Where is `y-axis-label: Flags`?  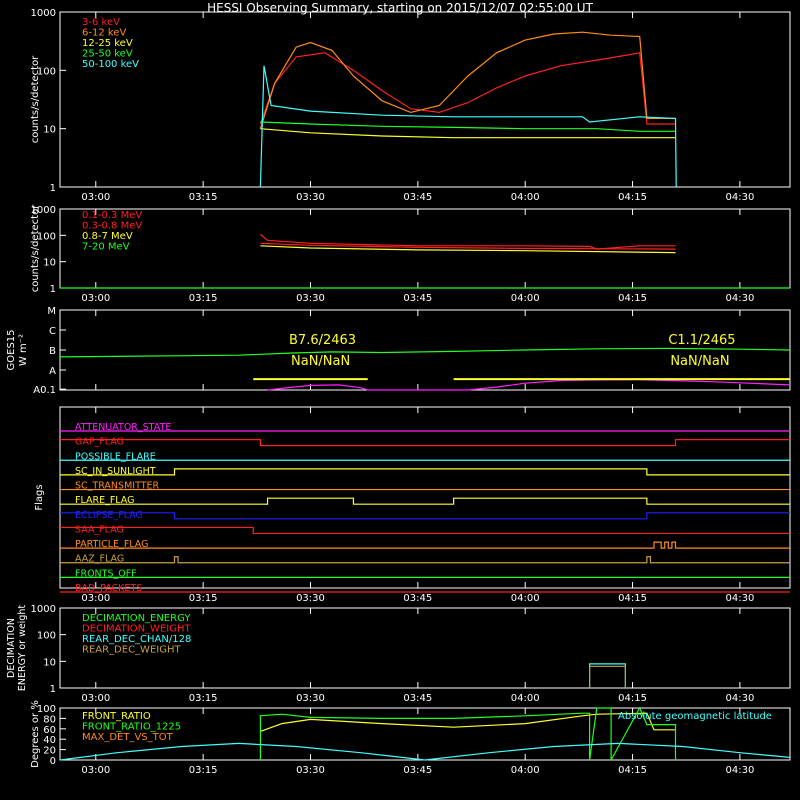 y-axis-label: Flags is located at coordinates (39, 497).